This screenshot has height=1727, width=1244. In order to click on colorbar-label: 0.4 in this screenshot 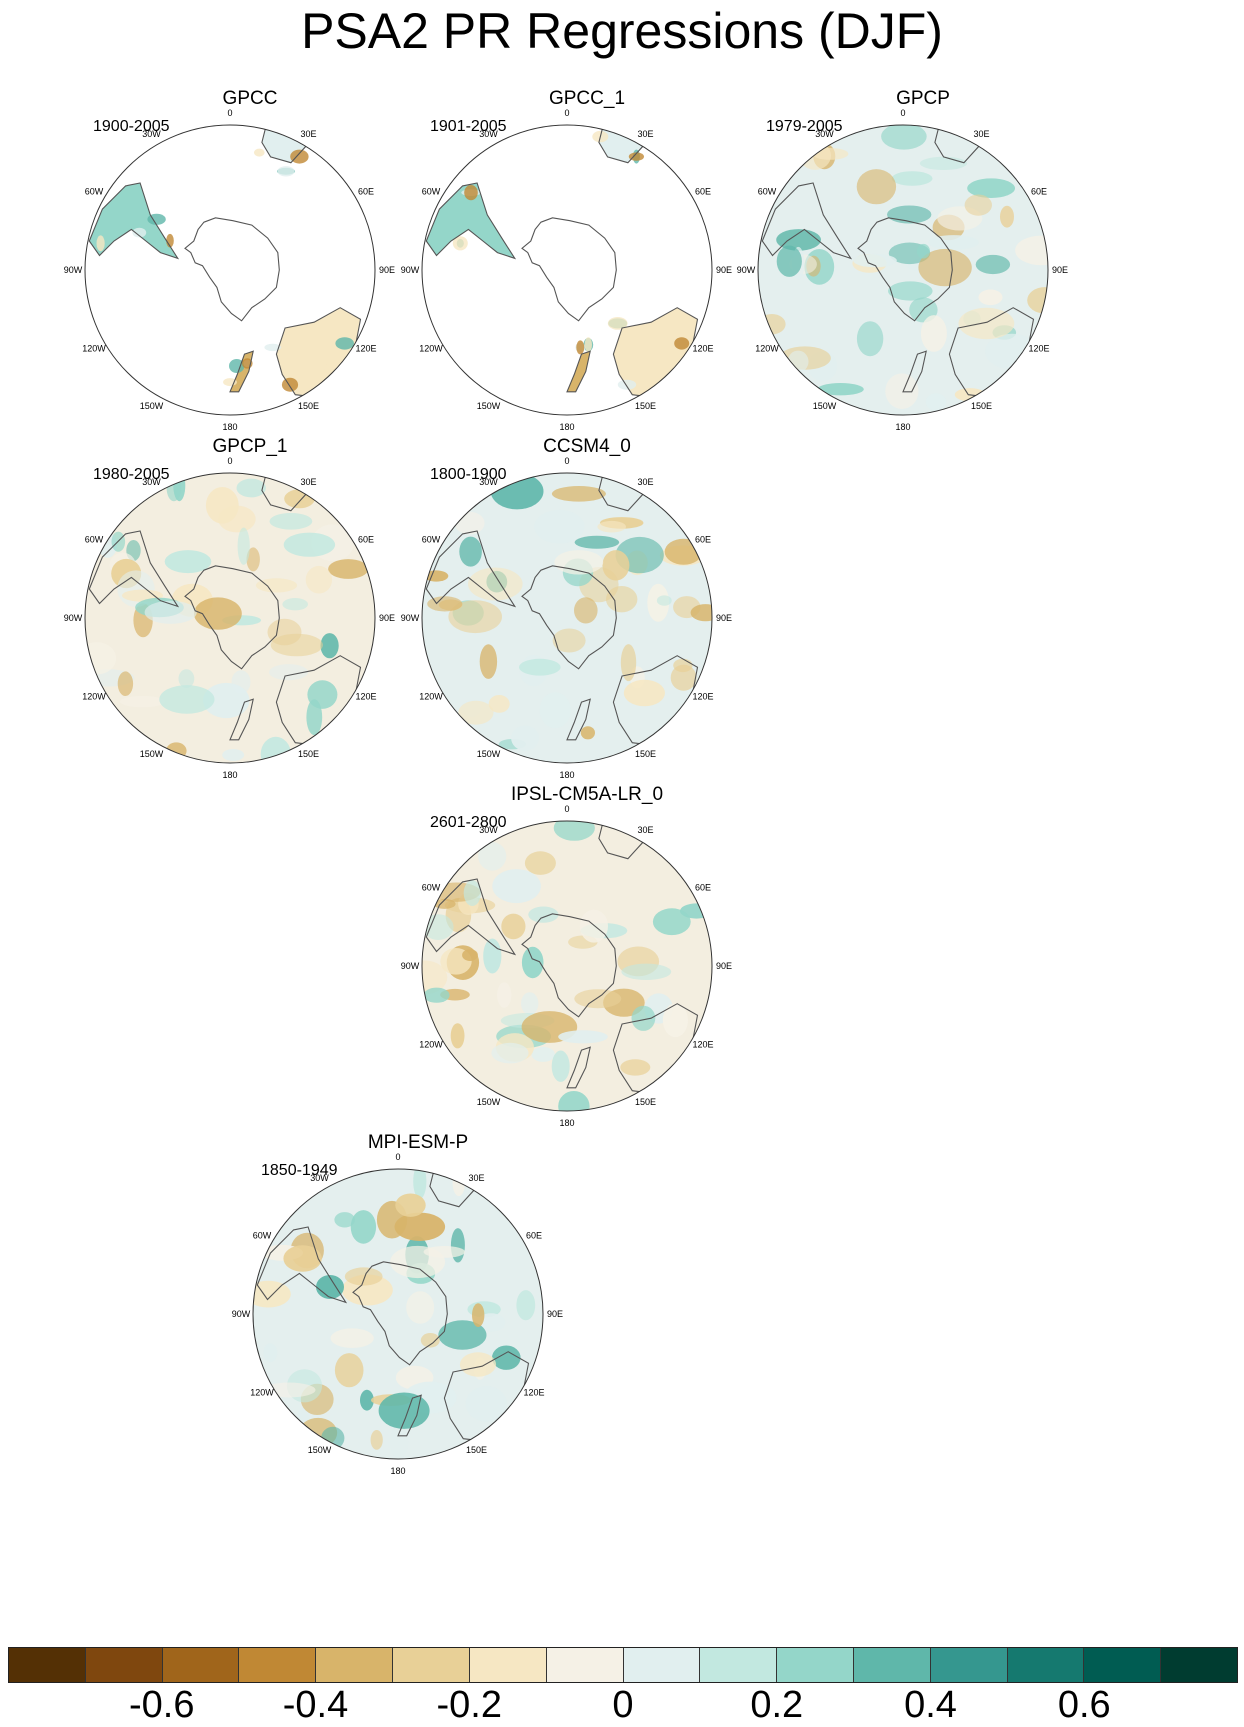, I will do `click(930, 1705)`.